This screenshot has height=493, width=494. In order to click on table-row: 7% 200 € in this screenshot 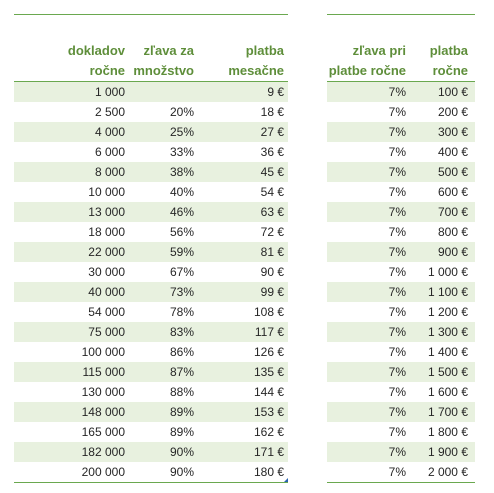, I will do `click(401, 112)`.